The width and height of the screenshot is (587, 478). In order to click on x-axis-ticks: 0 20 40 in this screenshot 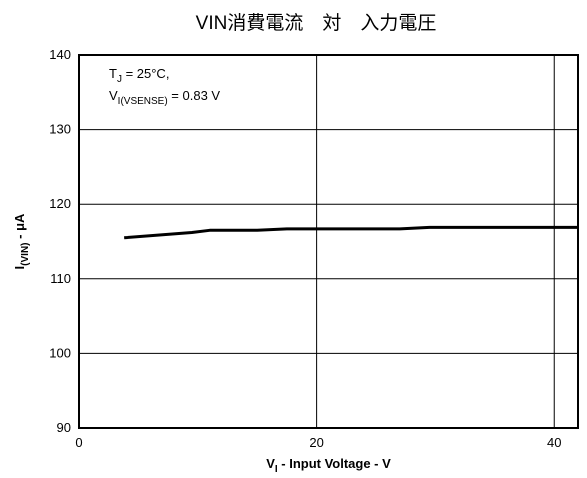, I will do `click(318, 442)`.